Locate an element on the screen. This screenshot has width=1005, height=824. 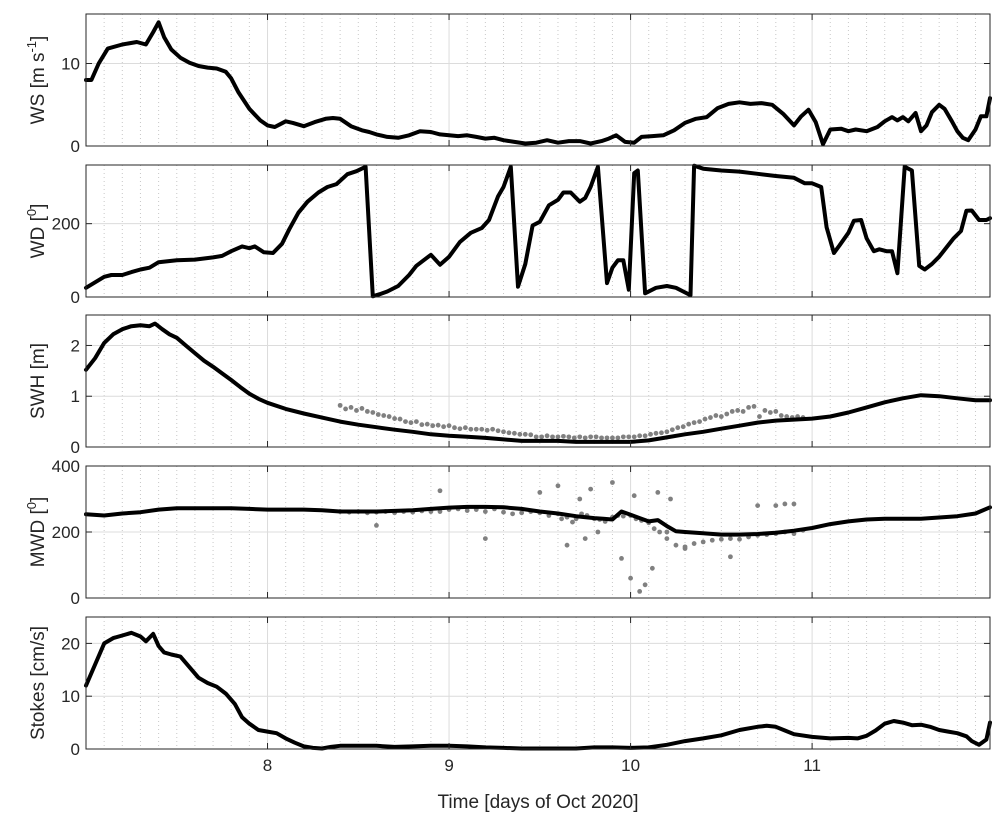
y-axis-label: SWH [m] is located at coordinates (38, 381).